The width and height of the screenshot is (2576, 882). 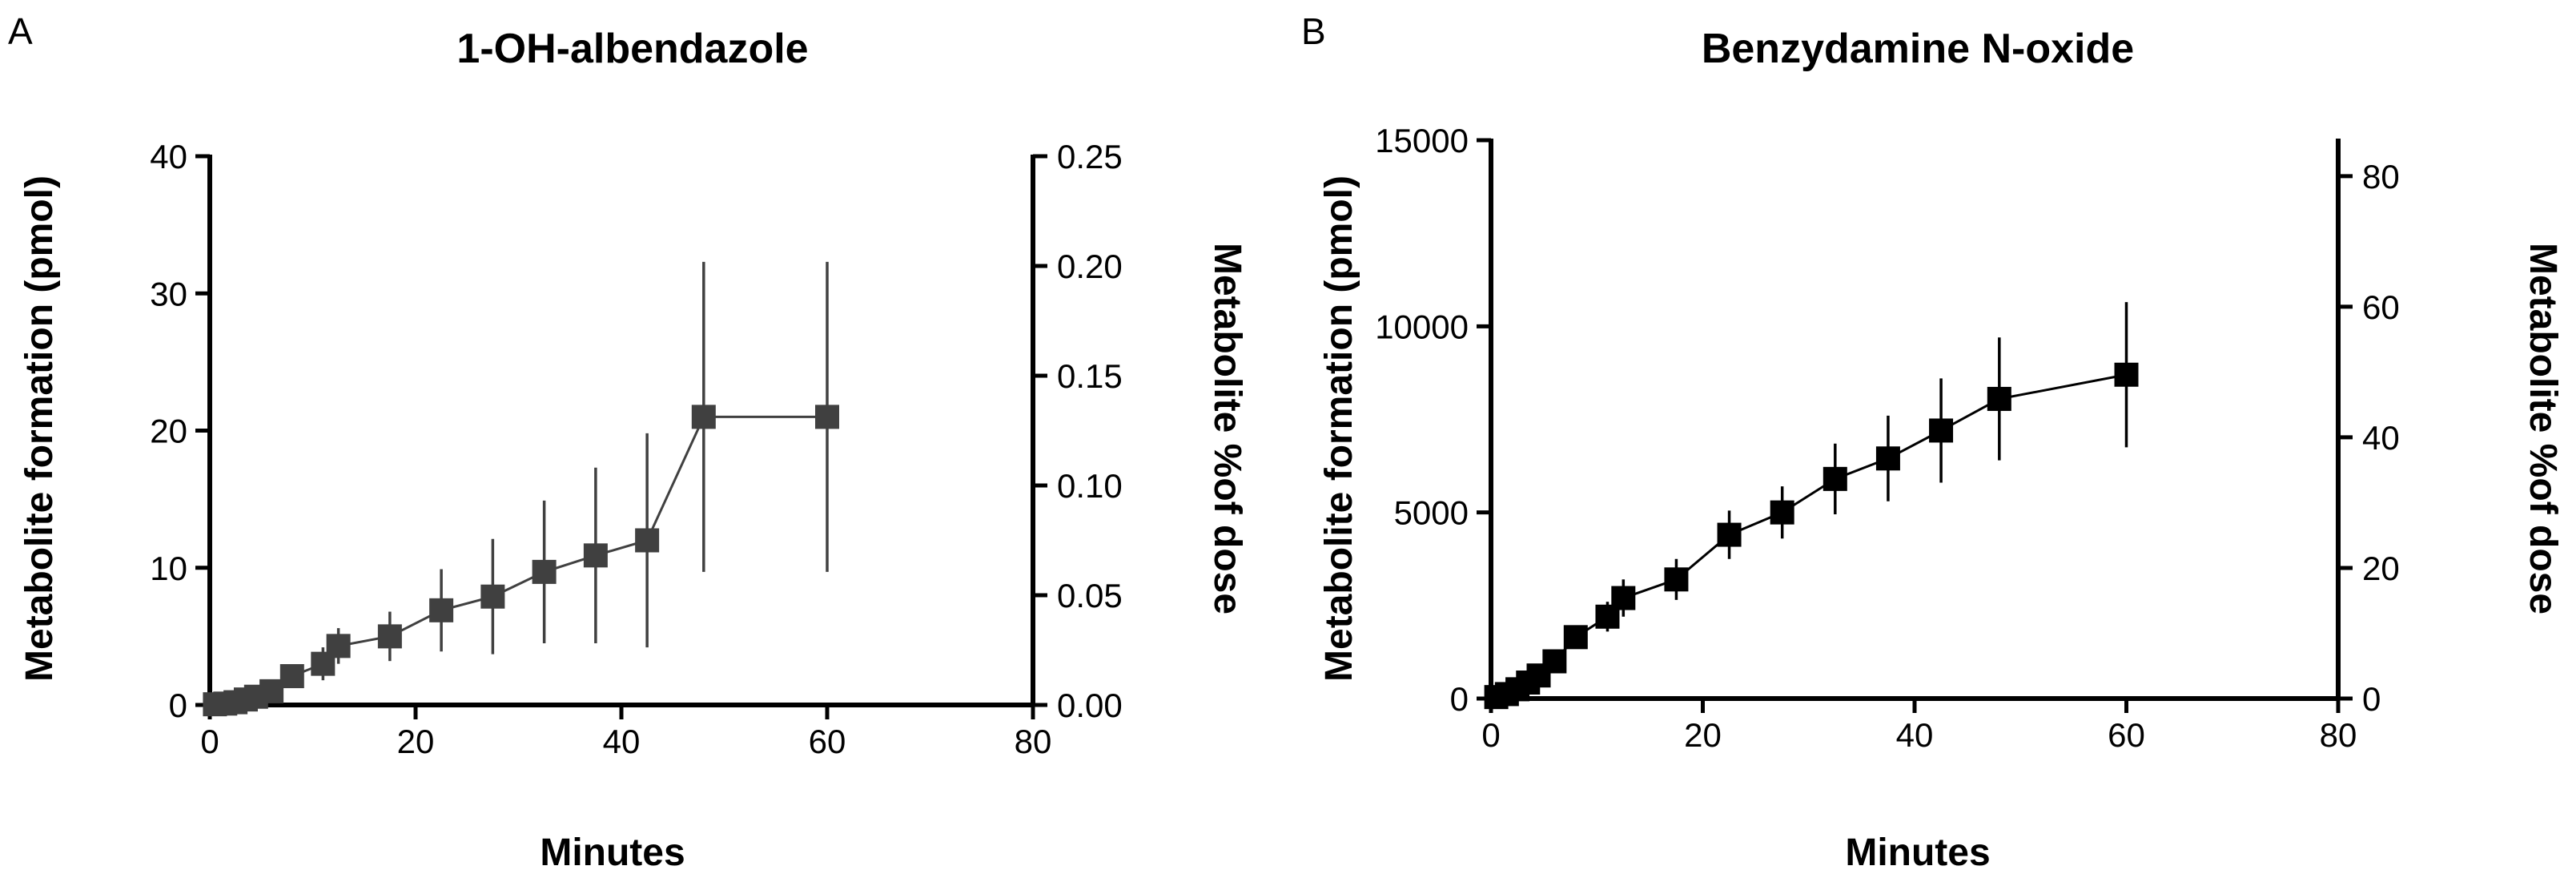 What do you see at coordinates (632, 49) in the screenshot?
I see `chart-title-a: 1-OH-albendazole` at bounding box center [632, 49].